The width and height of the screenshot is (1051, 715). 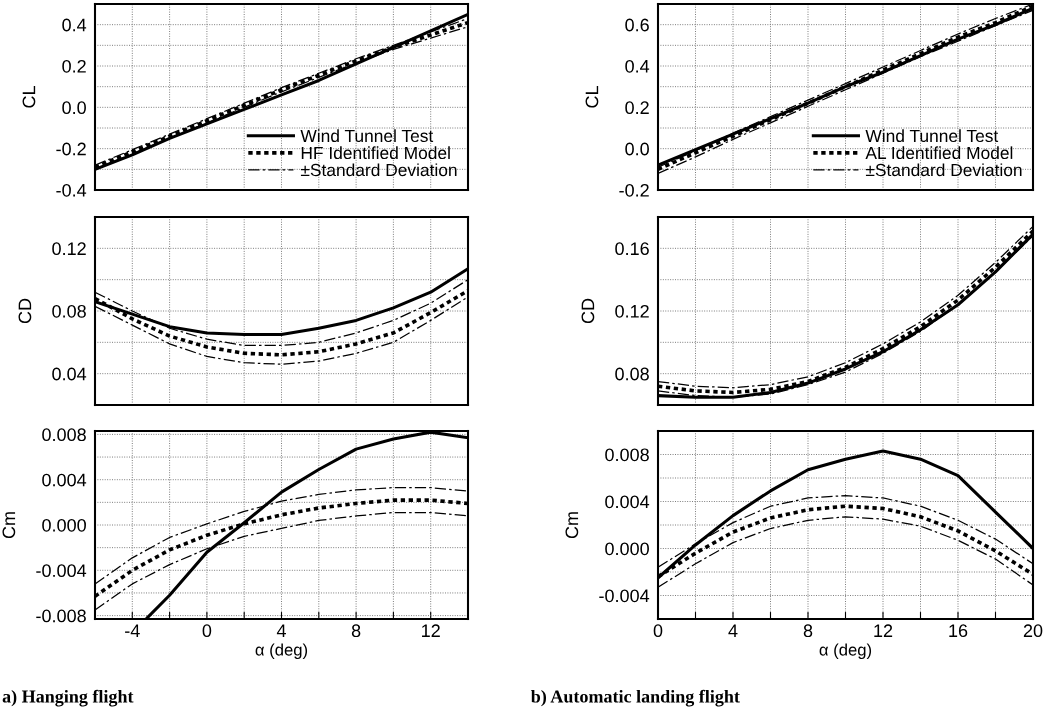 I want to click on y-tick-label: -0.4, so click(x=71, y=190).